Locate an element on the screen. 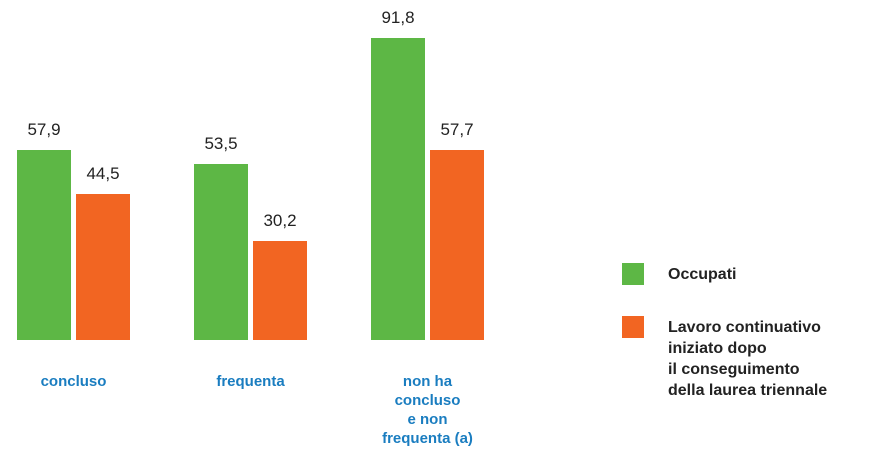  legend-label: Occupati is located at coordinates (702, 274).